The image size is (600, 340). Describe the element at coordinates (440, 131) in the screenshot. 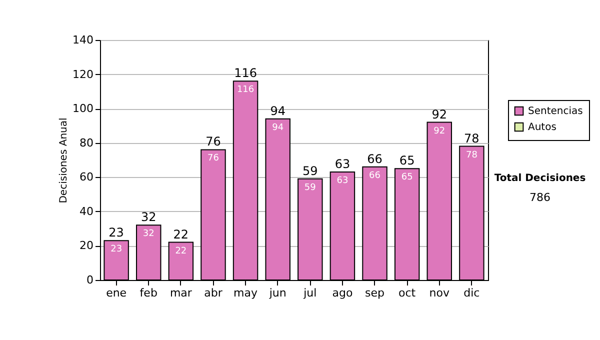

I see `data-label: 92` at that location.